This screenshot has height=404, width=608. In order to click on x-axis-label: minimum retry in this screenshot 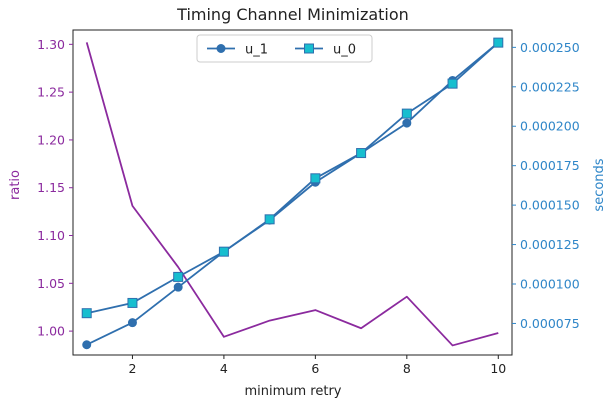, I will do `click(292, 391)`.